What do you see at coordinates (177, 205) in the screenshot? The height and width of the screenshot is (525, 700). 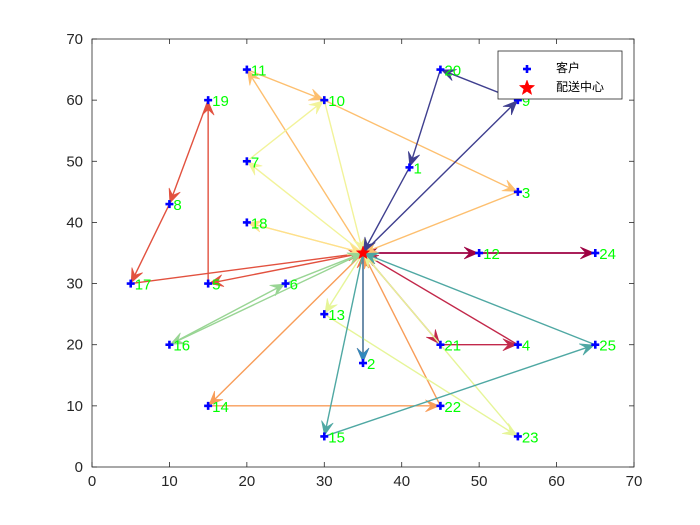 I see `customer-label: 8` at bounding box center [177, 205].